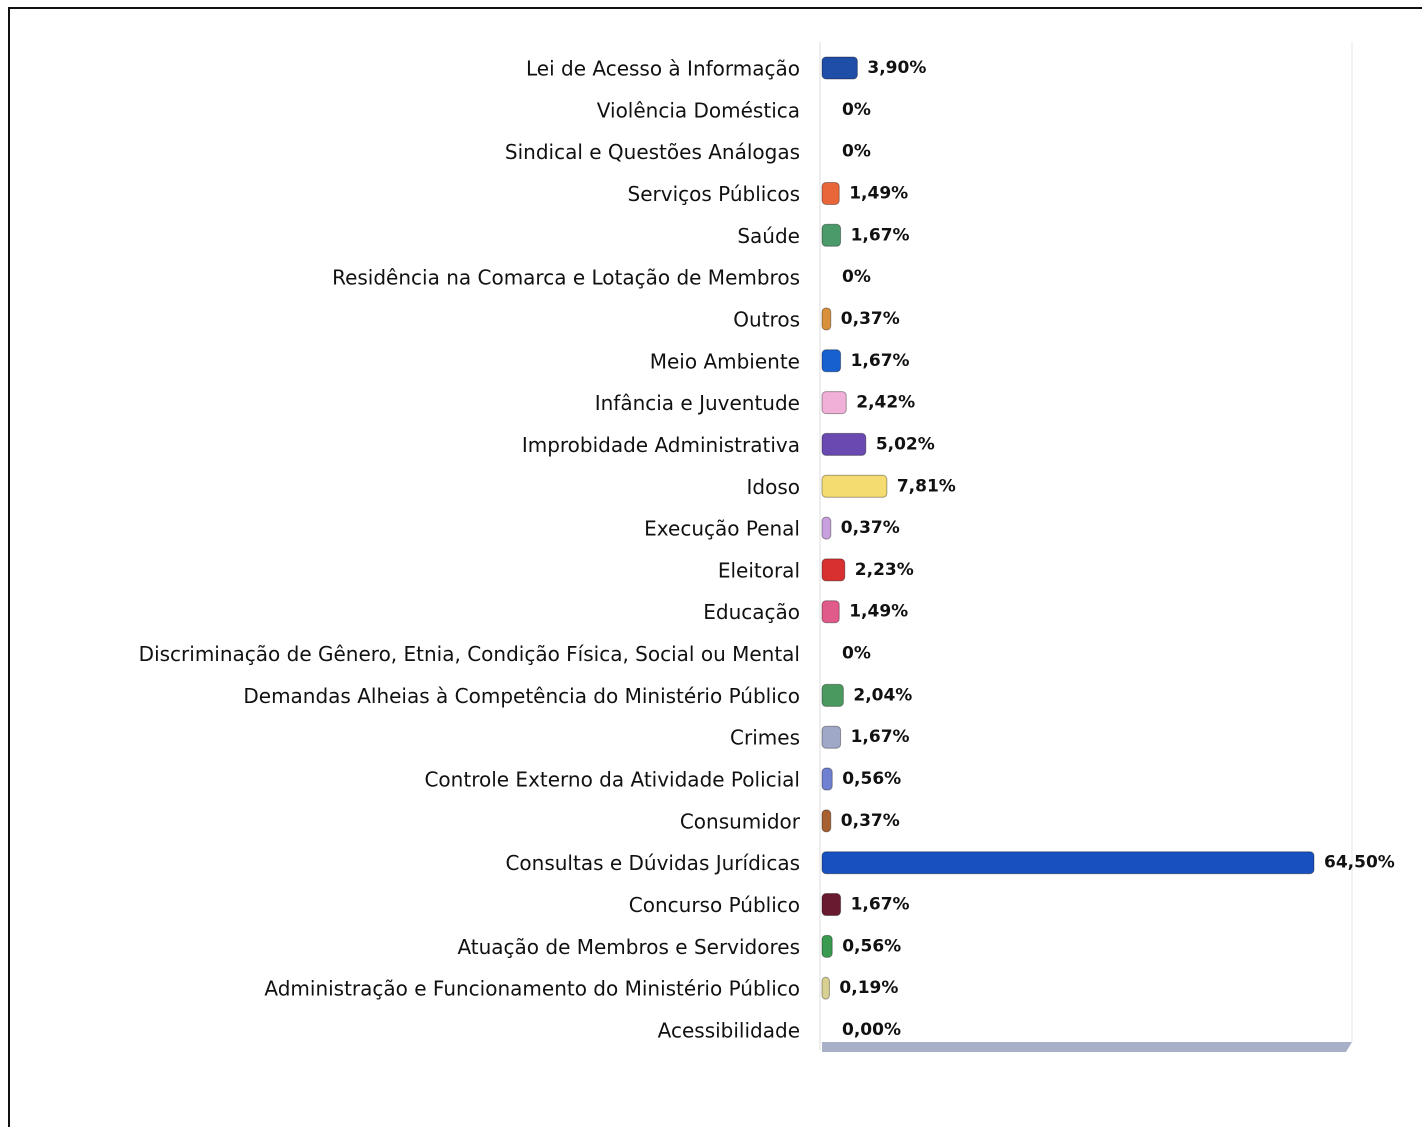  What do you see at coordinates (652, 863) in the screenshot?
I see `category-label: Consultas e Dúvidas Jurídicas` at bounding box center [652, 863].